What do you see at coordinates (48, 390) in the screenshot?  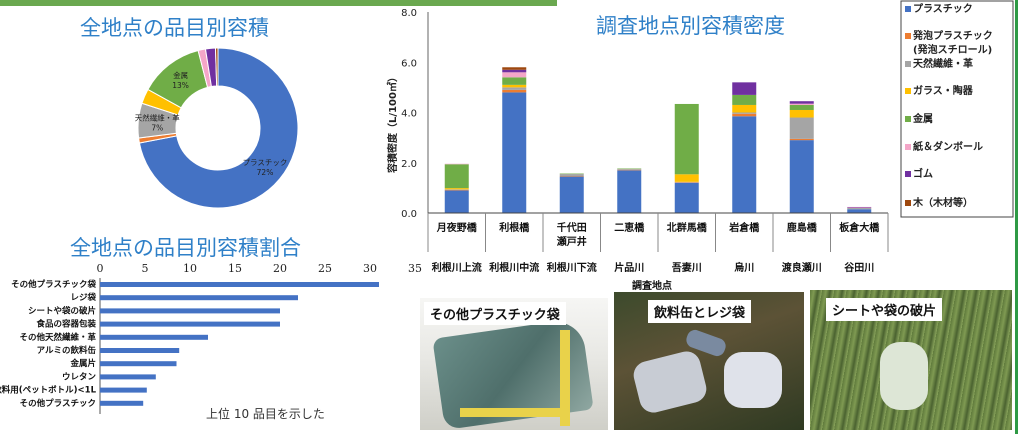 I see `ranking-category-label: 飲料用(ペットボトル)<1L` at bounding box center [48, 390].